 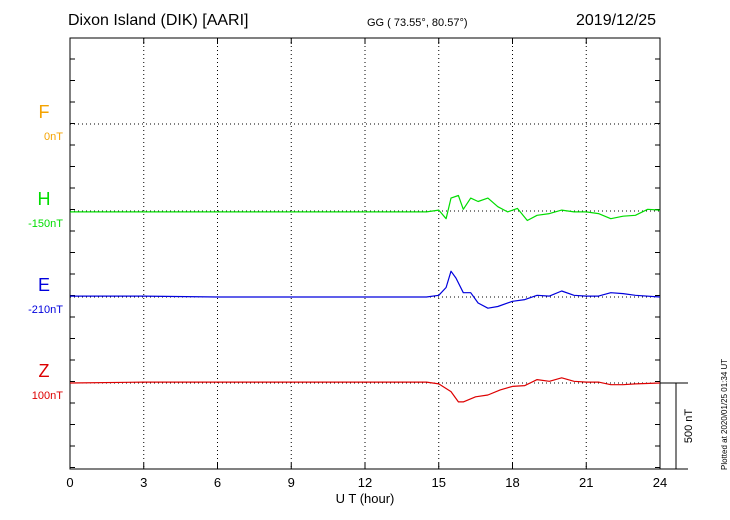 I want to click on x-tick-label: 18, so click(x=512, y=482).